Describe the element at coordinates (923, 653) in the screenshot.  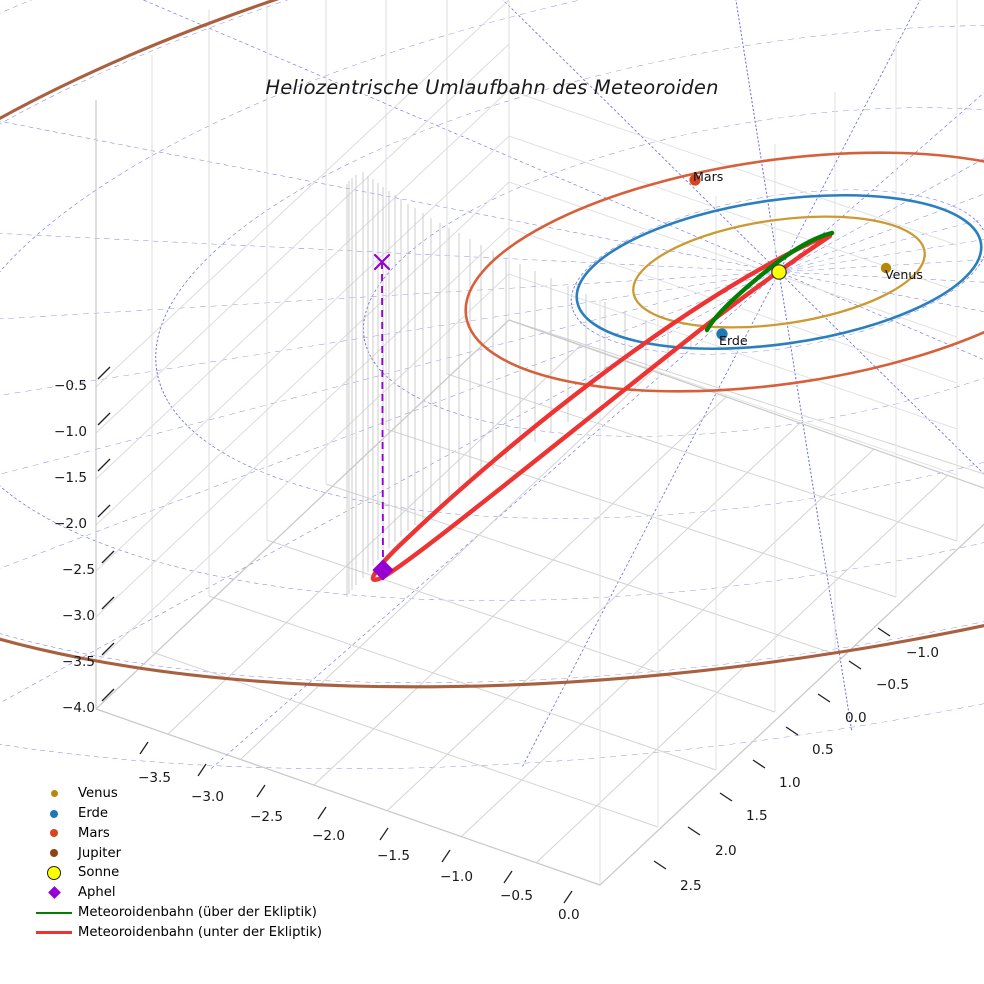
I see `y-tick-0: −1.0` at that location.